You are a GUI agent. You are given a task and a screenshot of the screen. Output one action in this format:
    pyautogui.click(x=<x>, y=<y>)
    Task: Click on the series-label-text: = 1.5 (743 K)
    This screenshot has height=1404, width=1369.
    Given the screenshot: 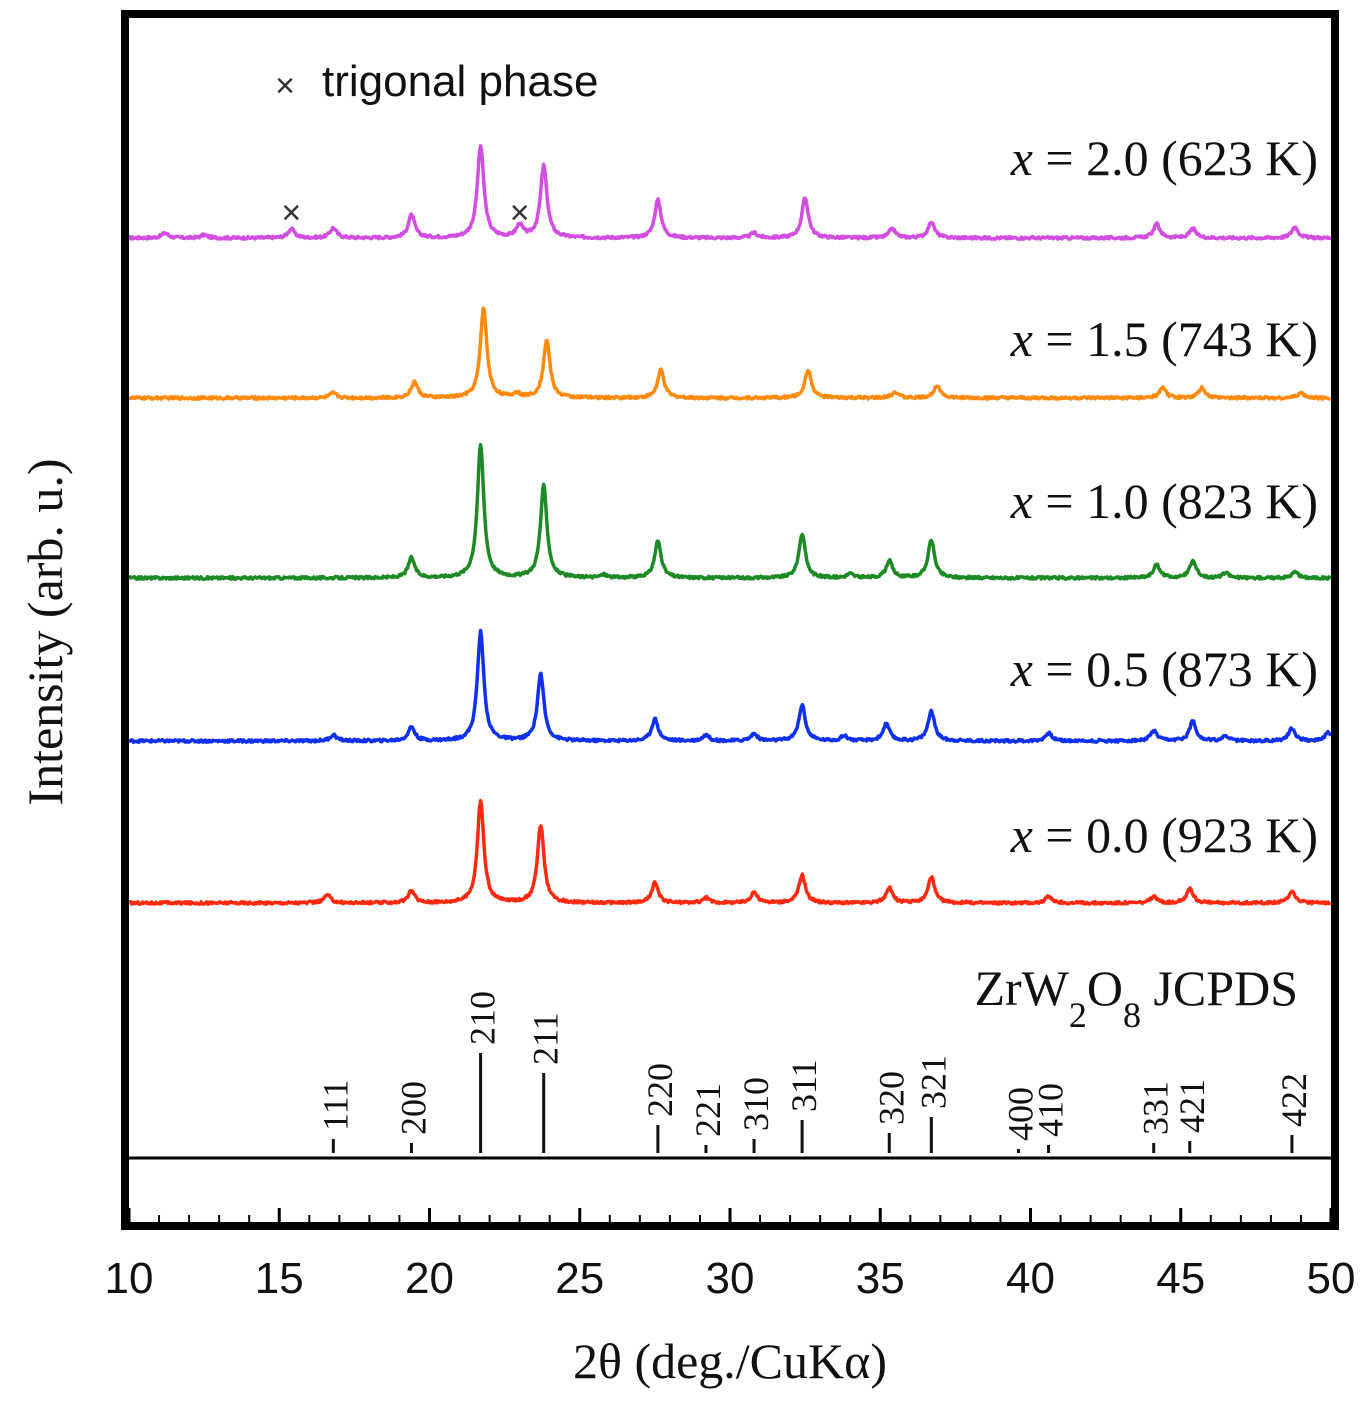 What is the action you would take?
    pyautogui.click(x=1175, y=339)
    